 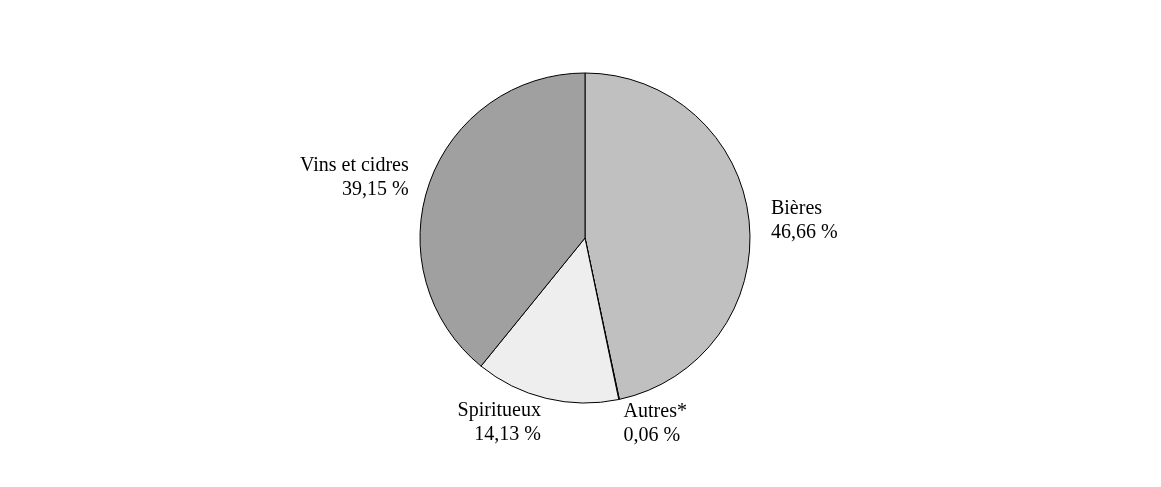 I want to click on data-label: 0,06 %, so click(x=652, y=433).